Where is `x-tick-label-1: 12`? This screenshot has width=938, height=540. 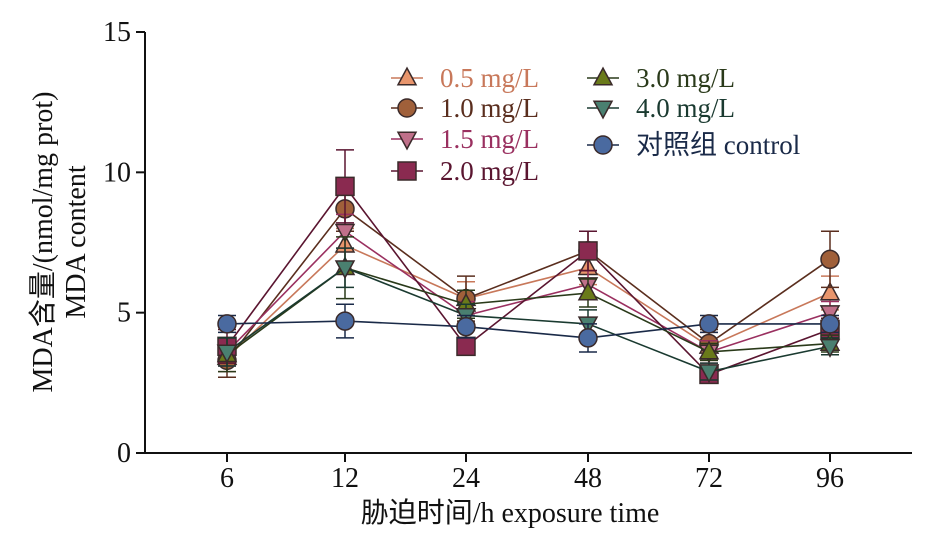 x-tick-label-1: 12 is located at coordinates (345, 478).